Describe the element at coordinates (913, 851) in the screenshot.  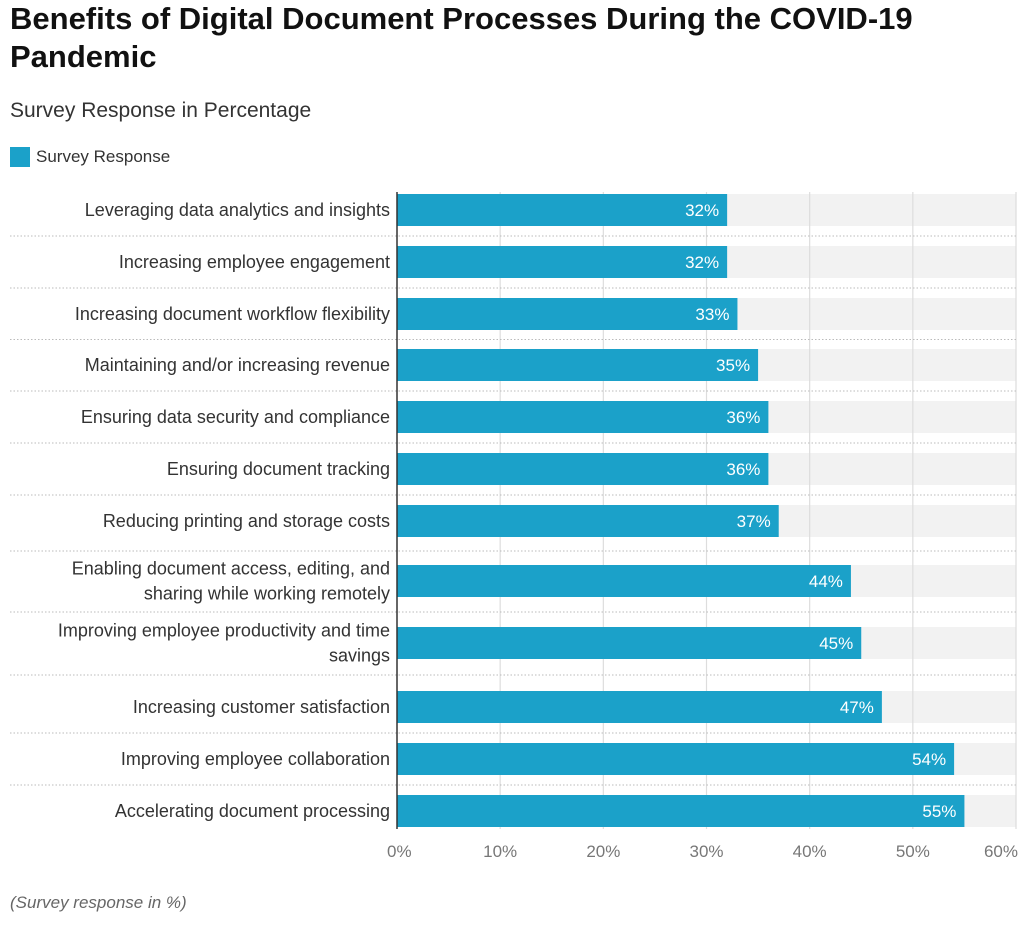
I see `x-tick-label: 50%` at that location.